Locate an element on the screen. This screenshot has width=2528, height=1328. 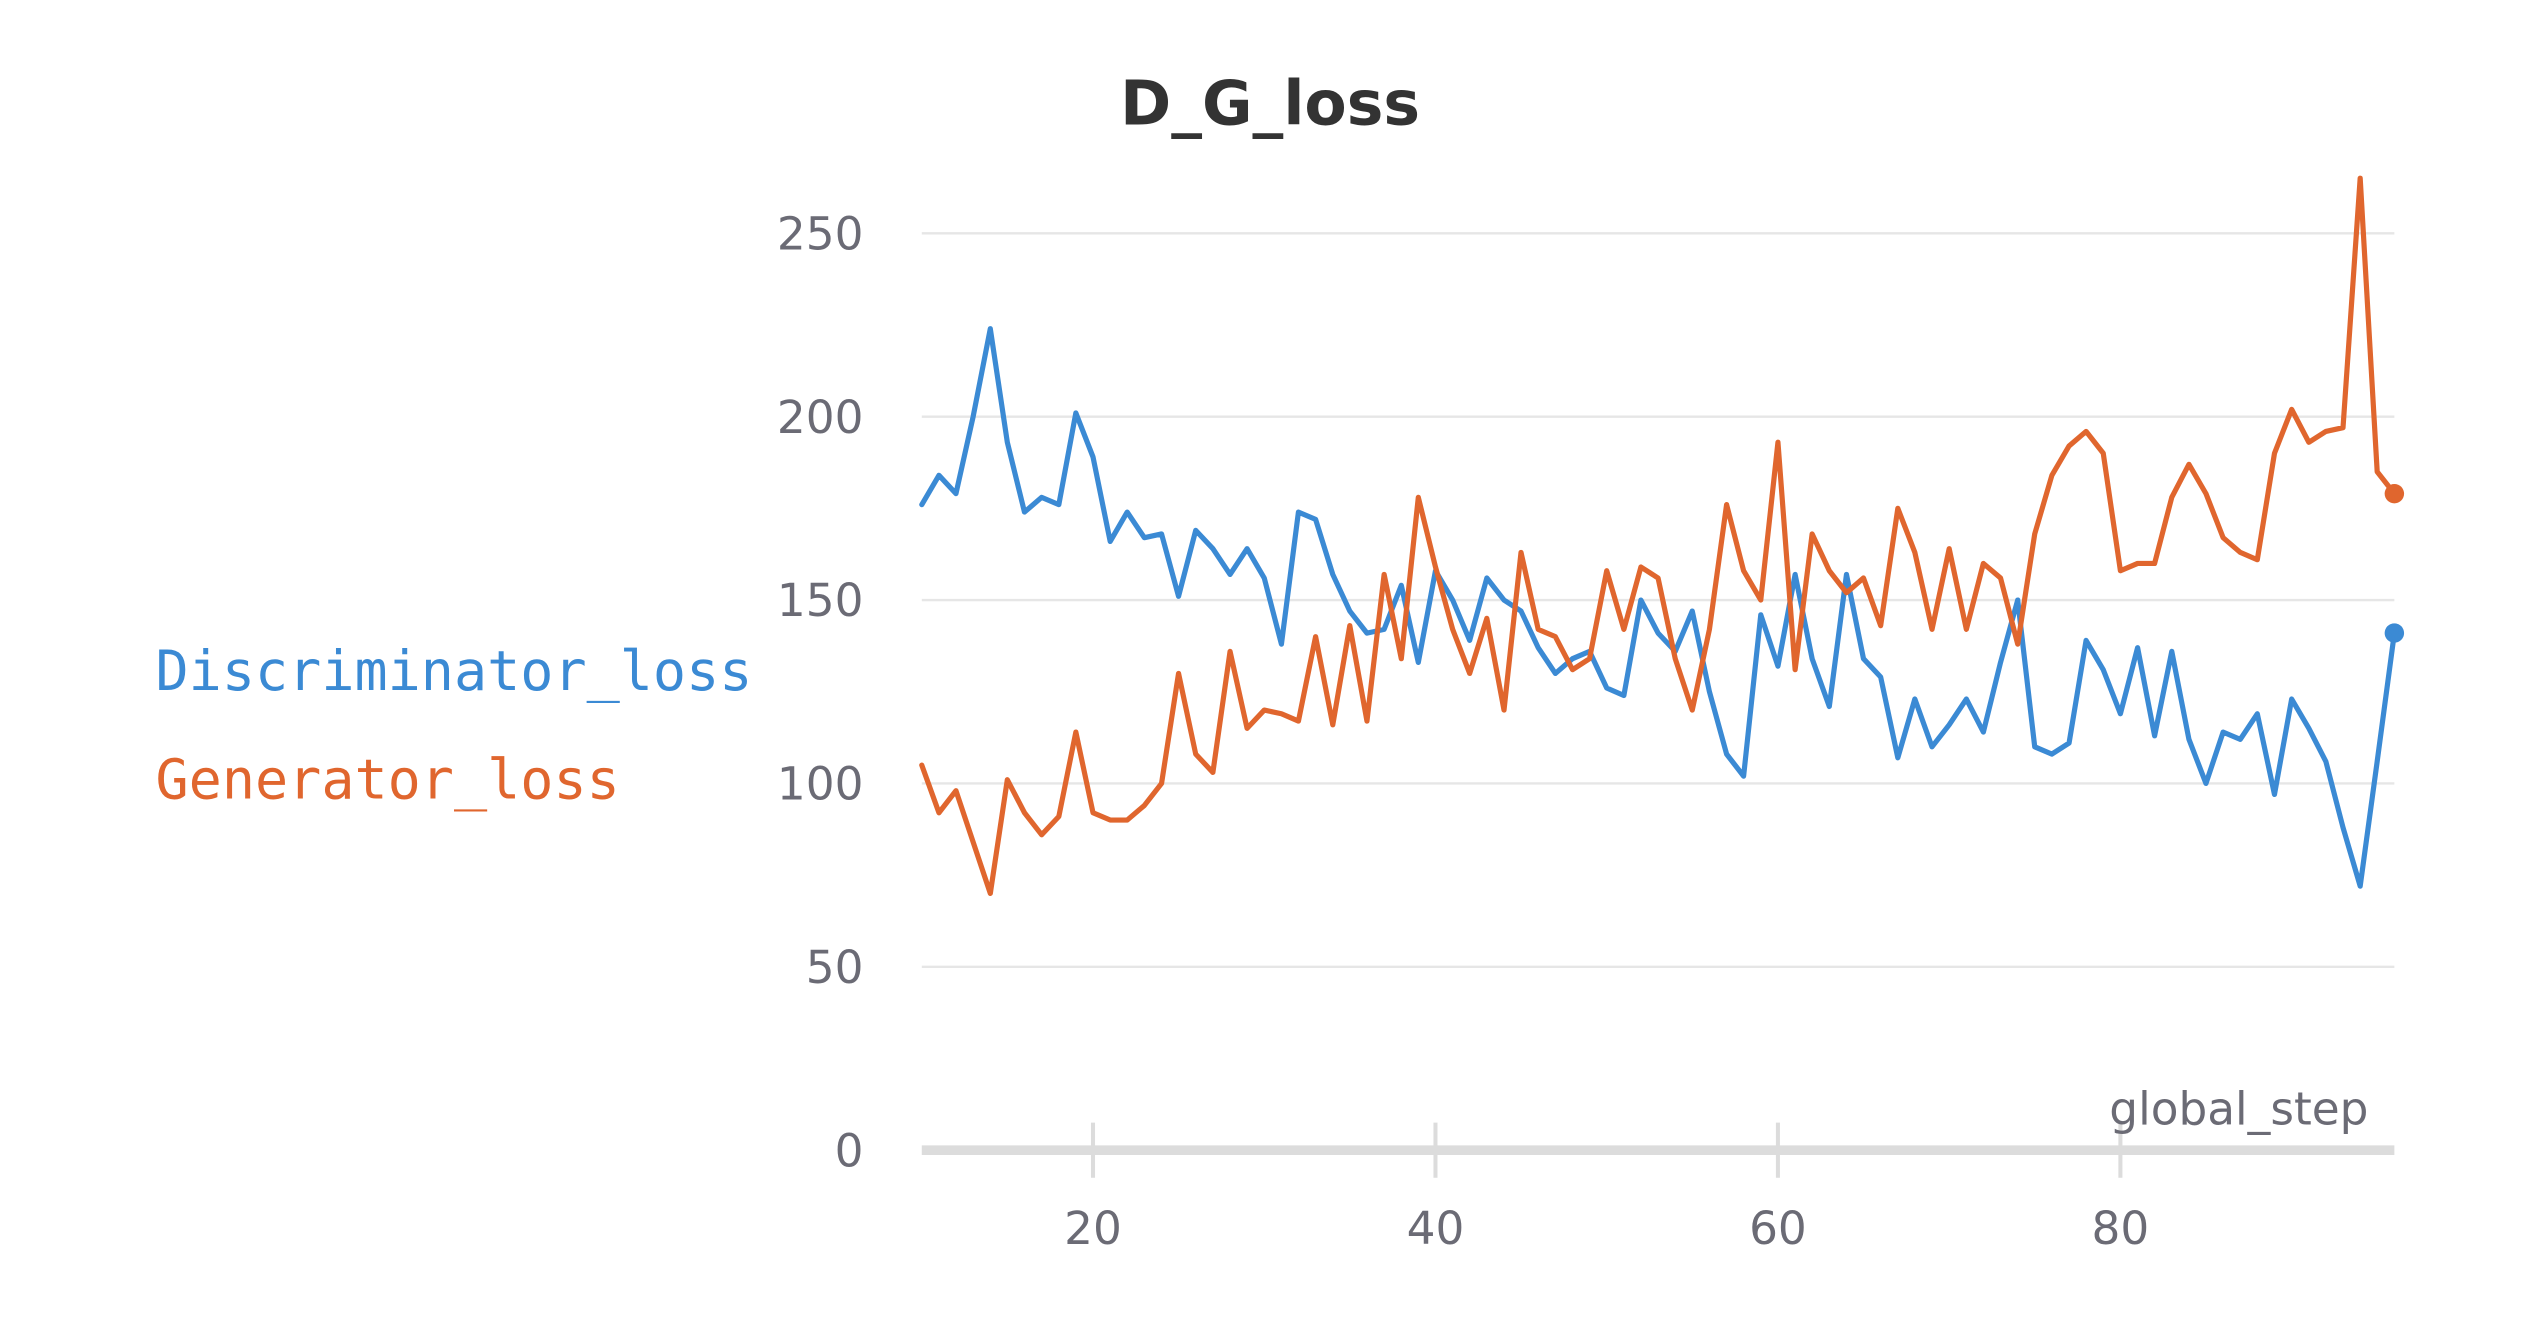
y-tick-label-250: 250 is located at coordinates (820, 233).